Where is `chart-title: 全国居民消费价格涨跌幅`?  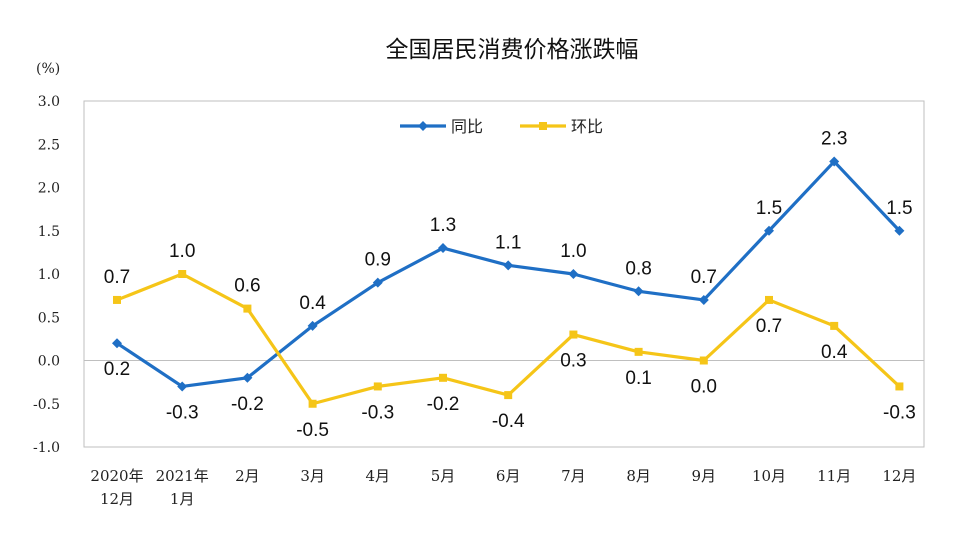 chart-title: 全国居民消费价格涨跌幅 is located at coordinates (512, 50).